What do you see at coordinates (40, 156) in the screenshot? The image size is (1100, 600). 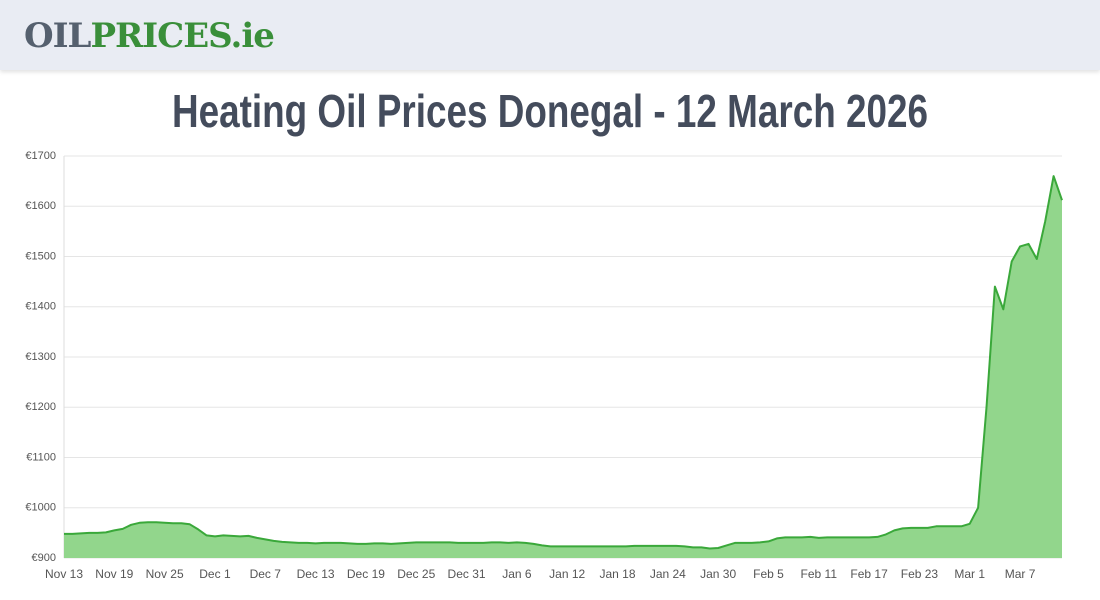 I see `y-tick-label: €1700` at bounding box center [40, 156].